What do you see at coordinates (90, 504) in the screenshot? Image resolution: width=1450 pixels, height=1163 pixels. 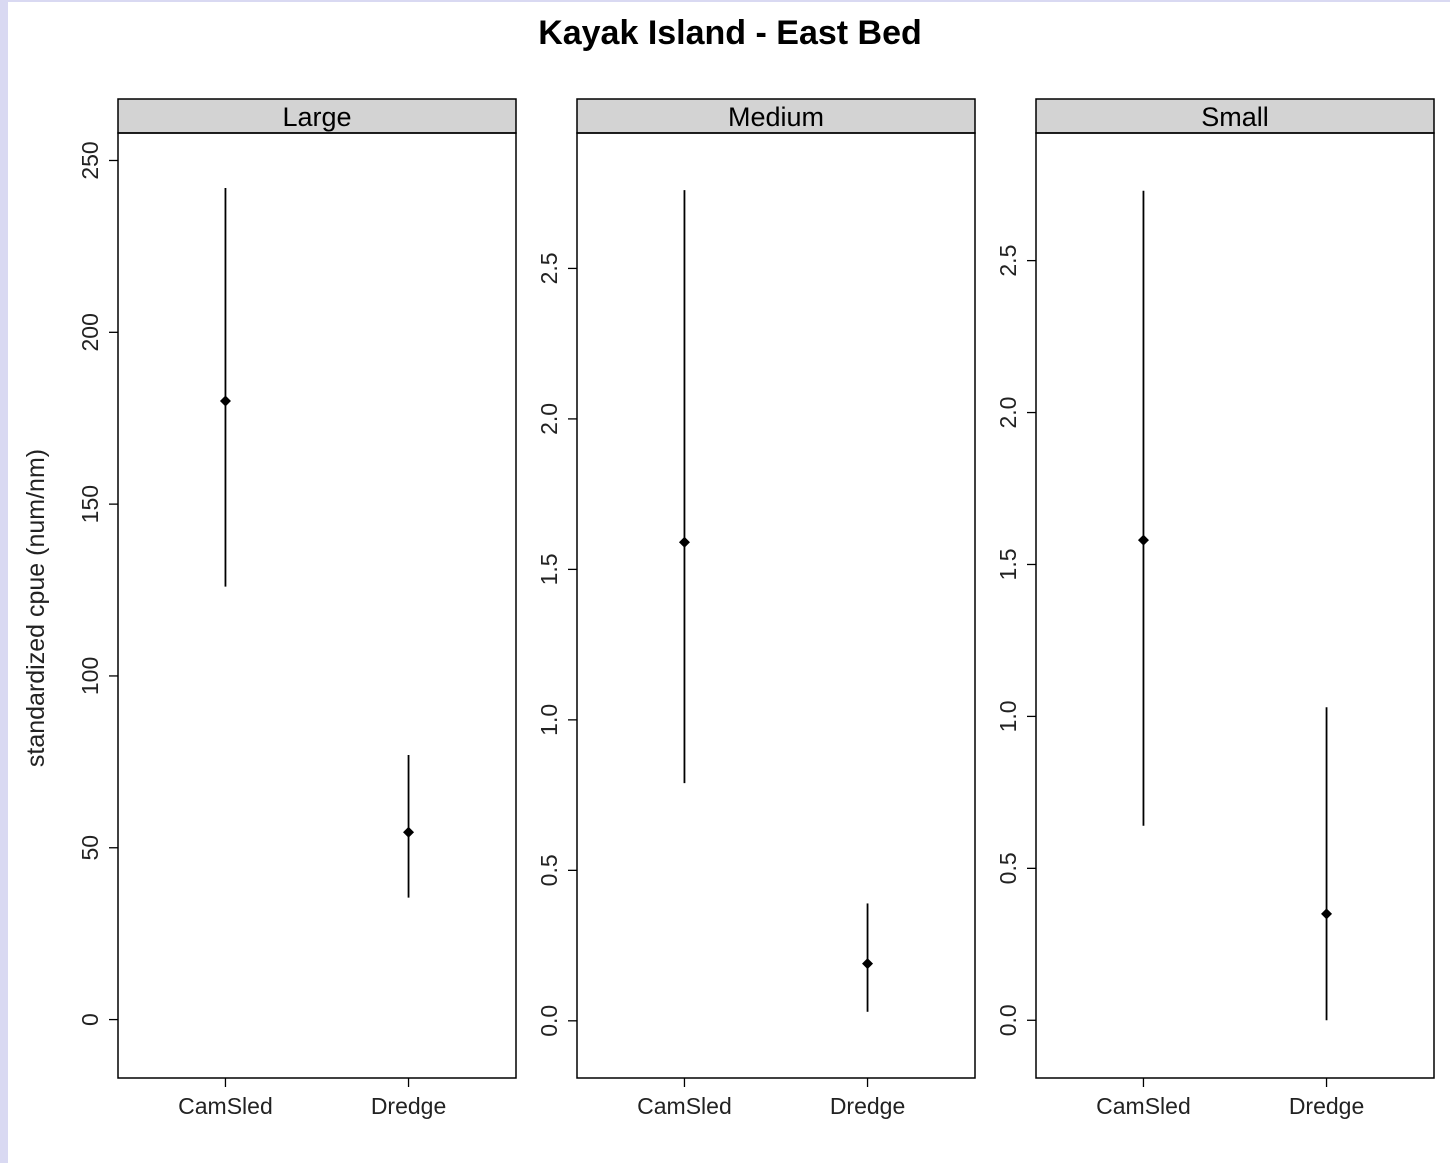 I see `y-tick-label: 150` at bounding box center [90, 504].